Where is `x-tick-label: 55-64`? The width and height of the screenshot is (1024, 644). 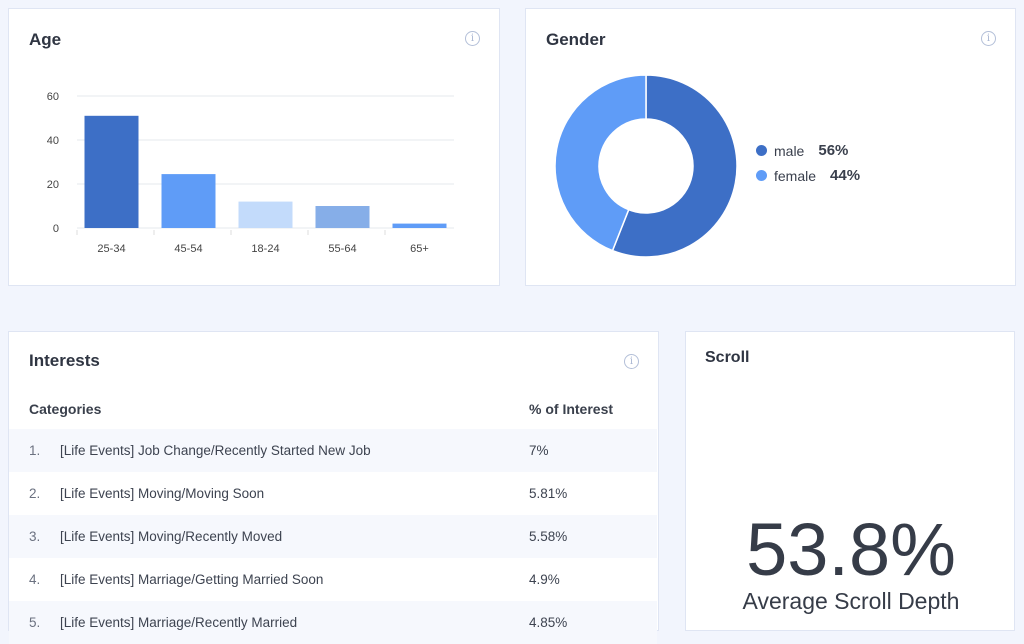 x-tick-label: 55-64 is located at coordinates (342, 249).